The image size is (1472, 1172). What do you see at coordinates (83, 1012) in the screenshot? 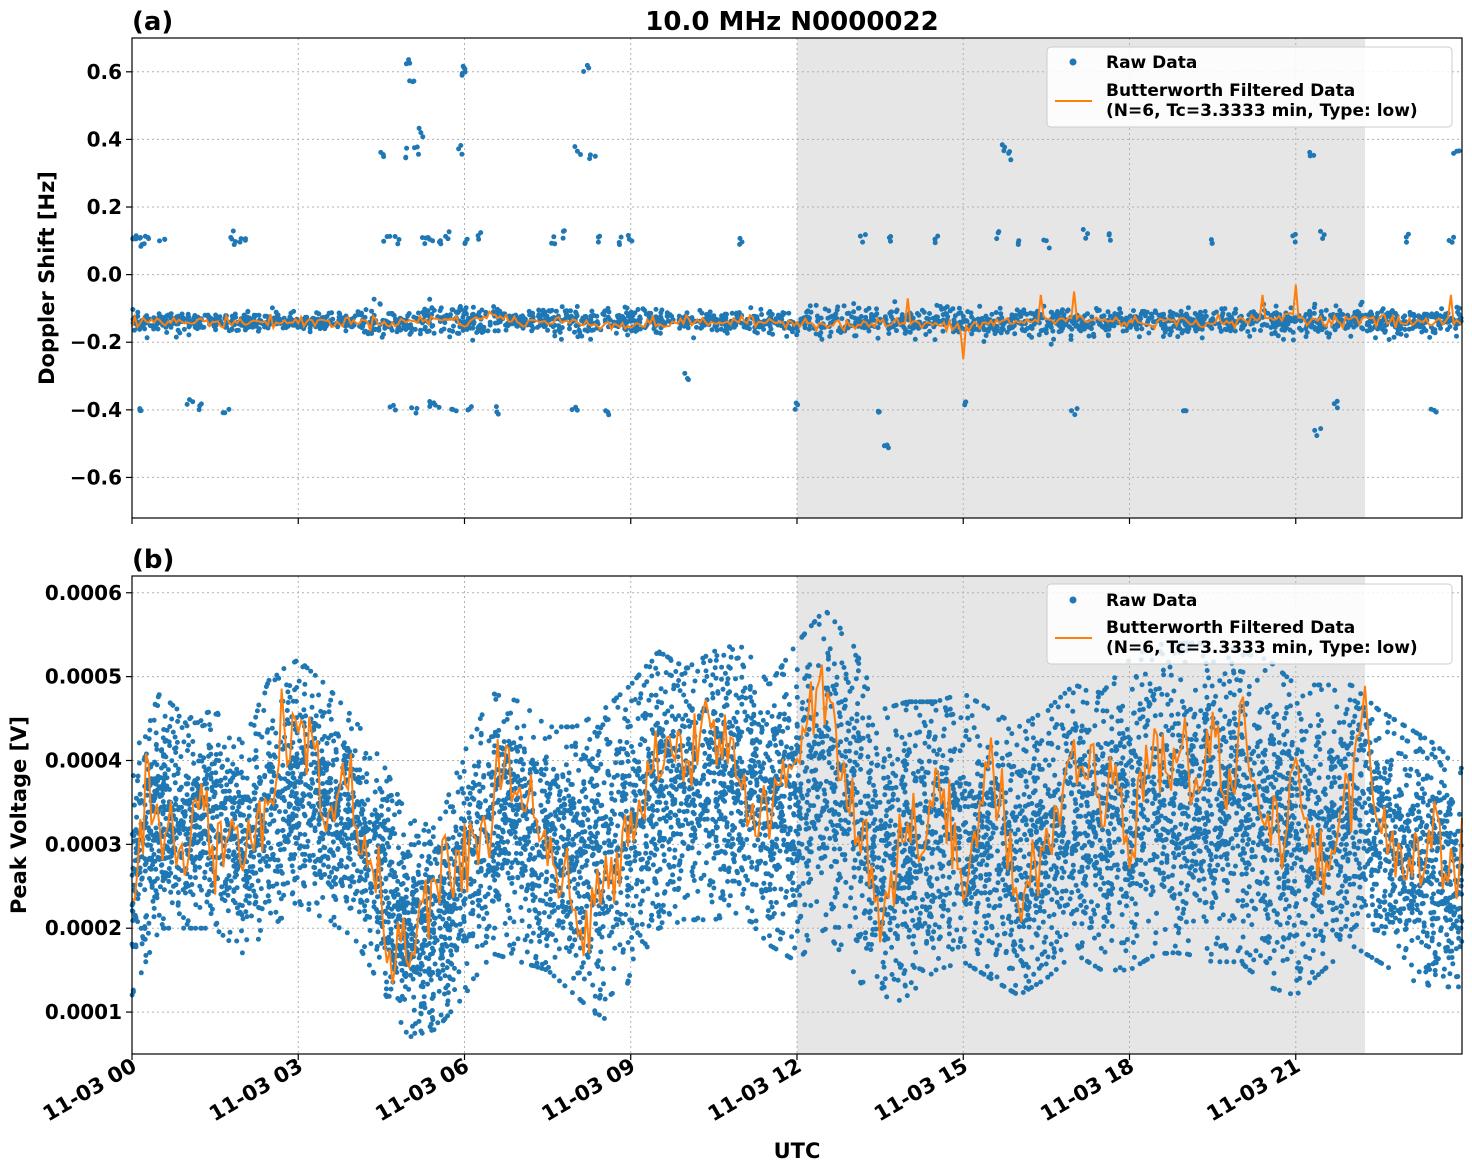
I see `y-tick-label: 0.0001` at bounding box center [83, 1012].